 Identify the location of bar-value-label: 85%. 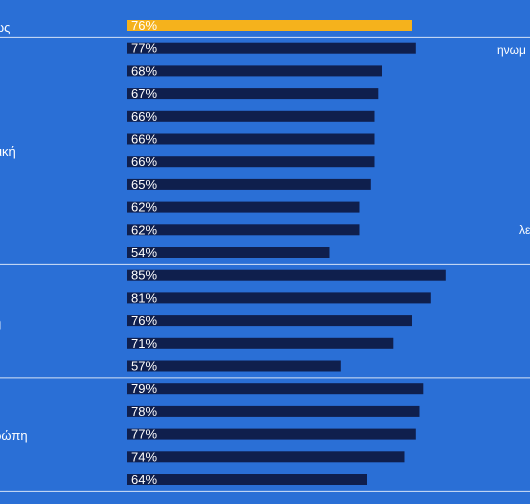
(144, 275).